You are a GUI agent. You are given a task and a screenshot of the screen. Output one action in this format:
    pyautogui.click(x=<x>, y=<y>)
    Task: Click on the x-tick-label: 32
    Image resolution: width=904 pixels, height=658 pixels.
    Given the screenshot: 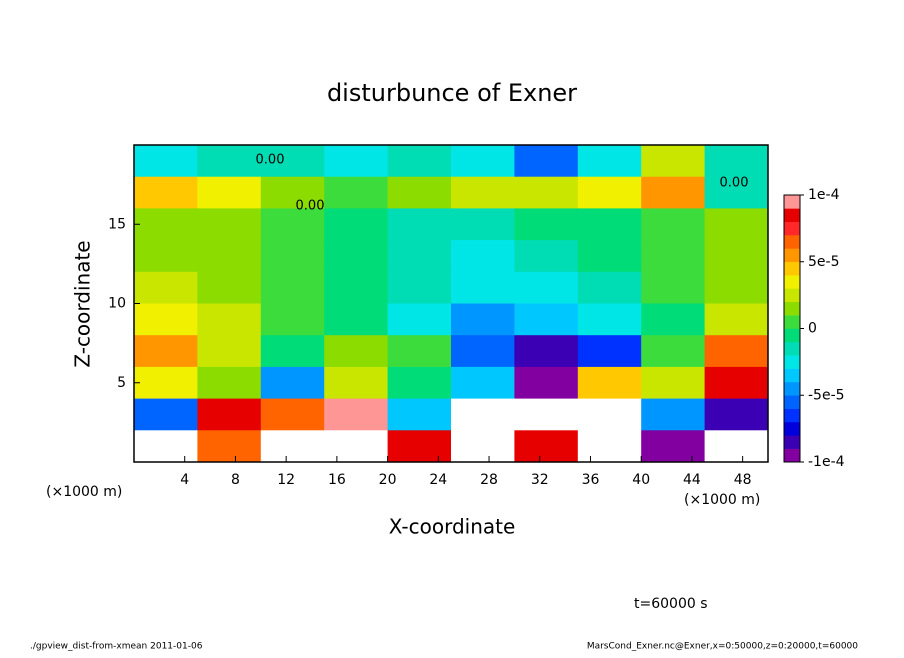 What is the action you would take?
    pyautogui.click(x=540, y=480)
    